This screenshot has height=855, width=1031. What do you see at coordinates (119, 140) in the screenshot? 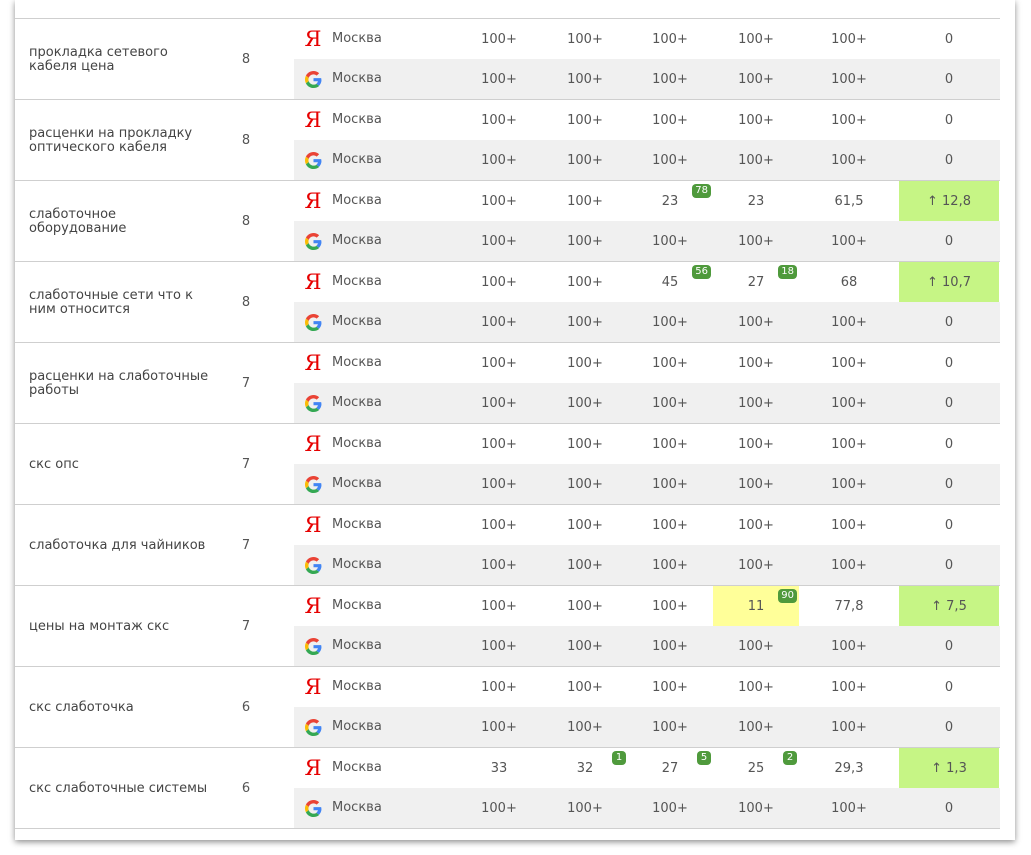
I see `keyword-label: расценки на прокладку оптического кабеля` at bounding box center [119, 140].